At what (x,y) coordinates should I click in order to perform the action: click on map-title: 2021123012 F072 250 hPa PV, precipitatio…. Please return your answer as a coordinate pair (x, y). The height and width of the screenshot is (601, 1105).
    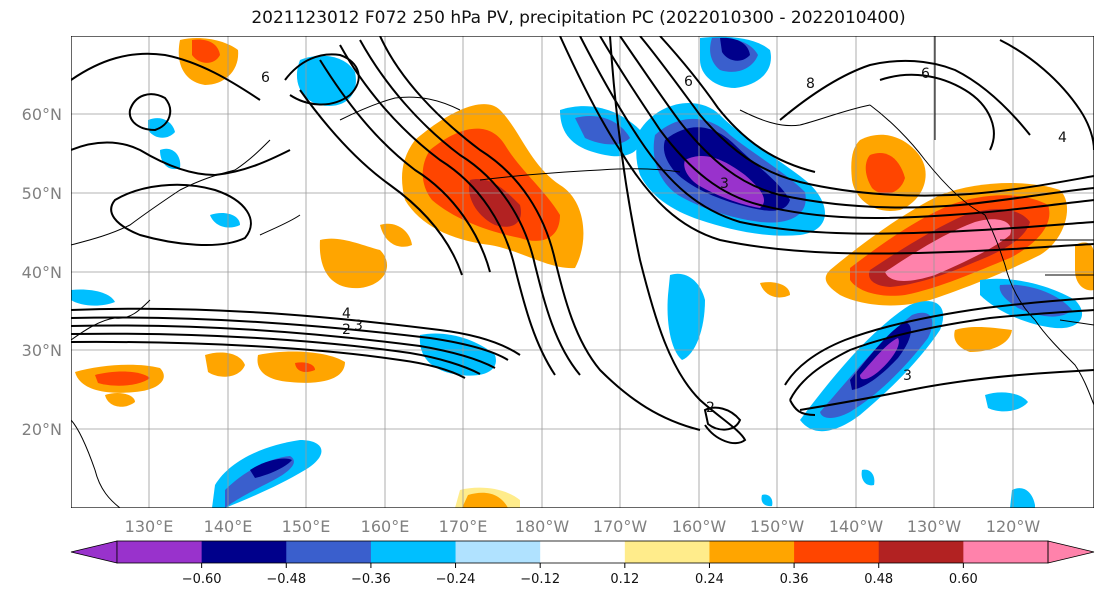
    Looking at the image, I should click on (578, 18).